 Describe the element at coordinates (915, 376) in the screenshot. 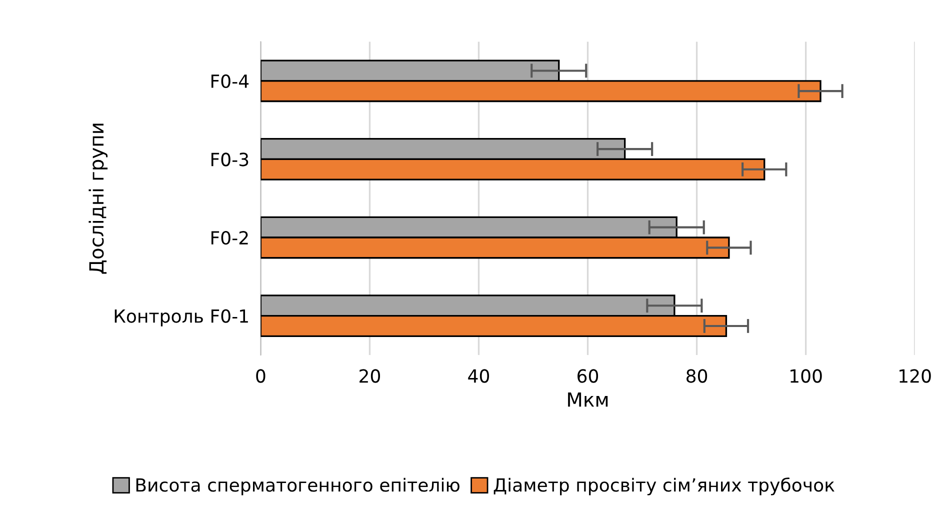

I see `x-tick-label: 120` at that location.